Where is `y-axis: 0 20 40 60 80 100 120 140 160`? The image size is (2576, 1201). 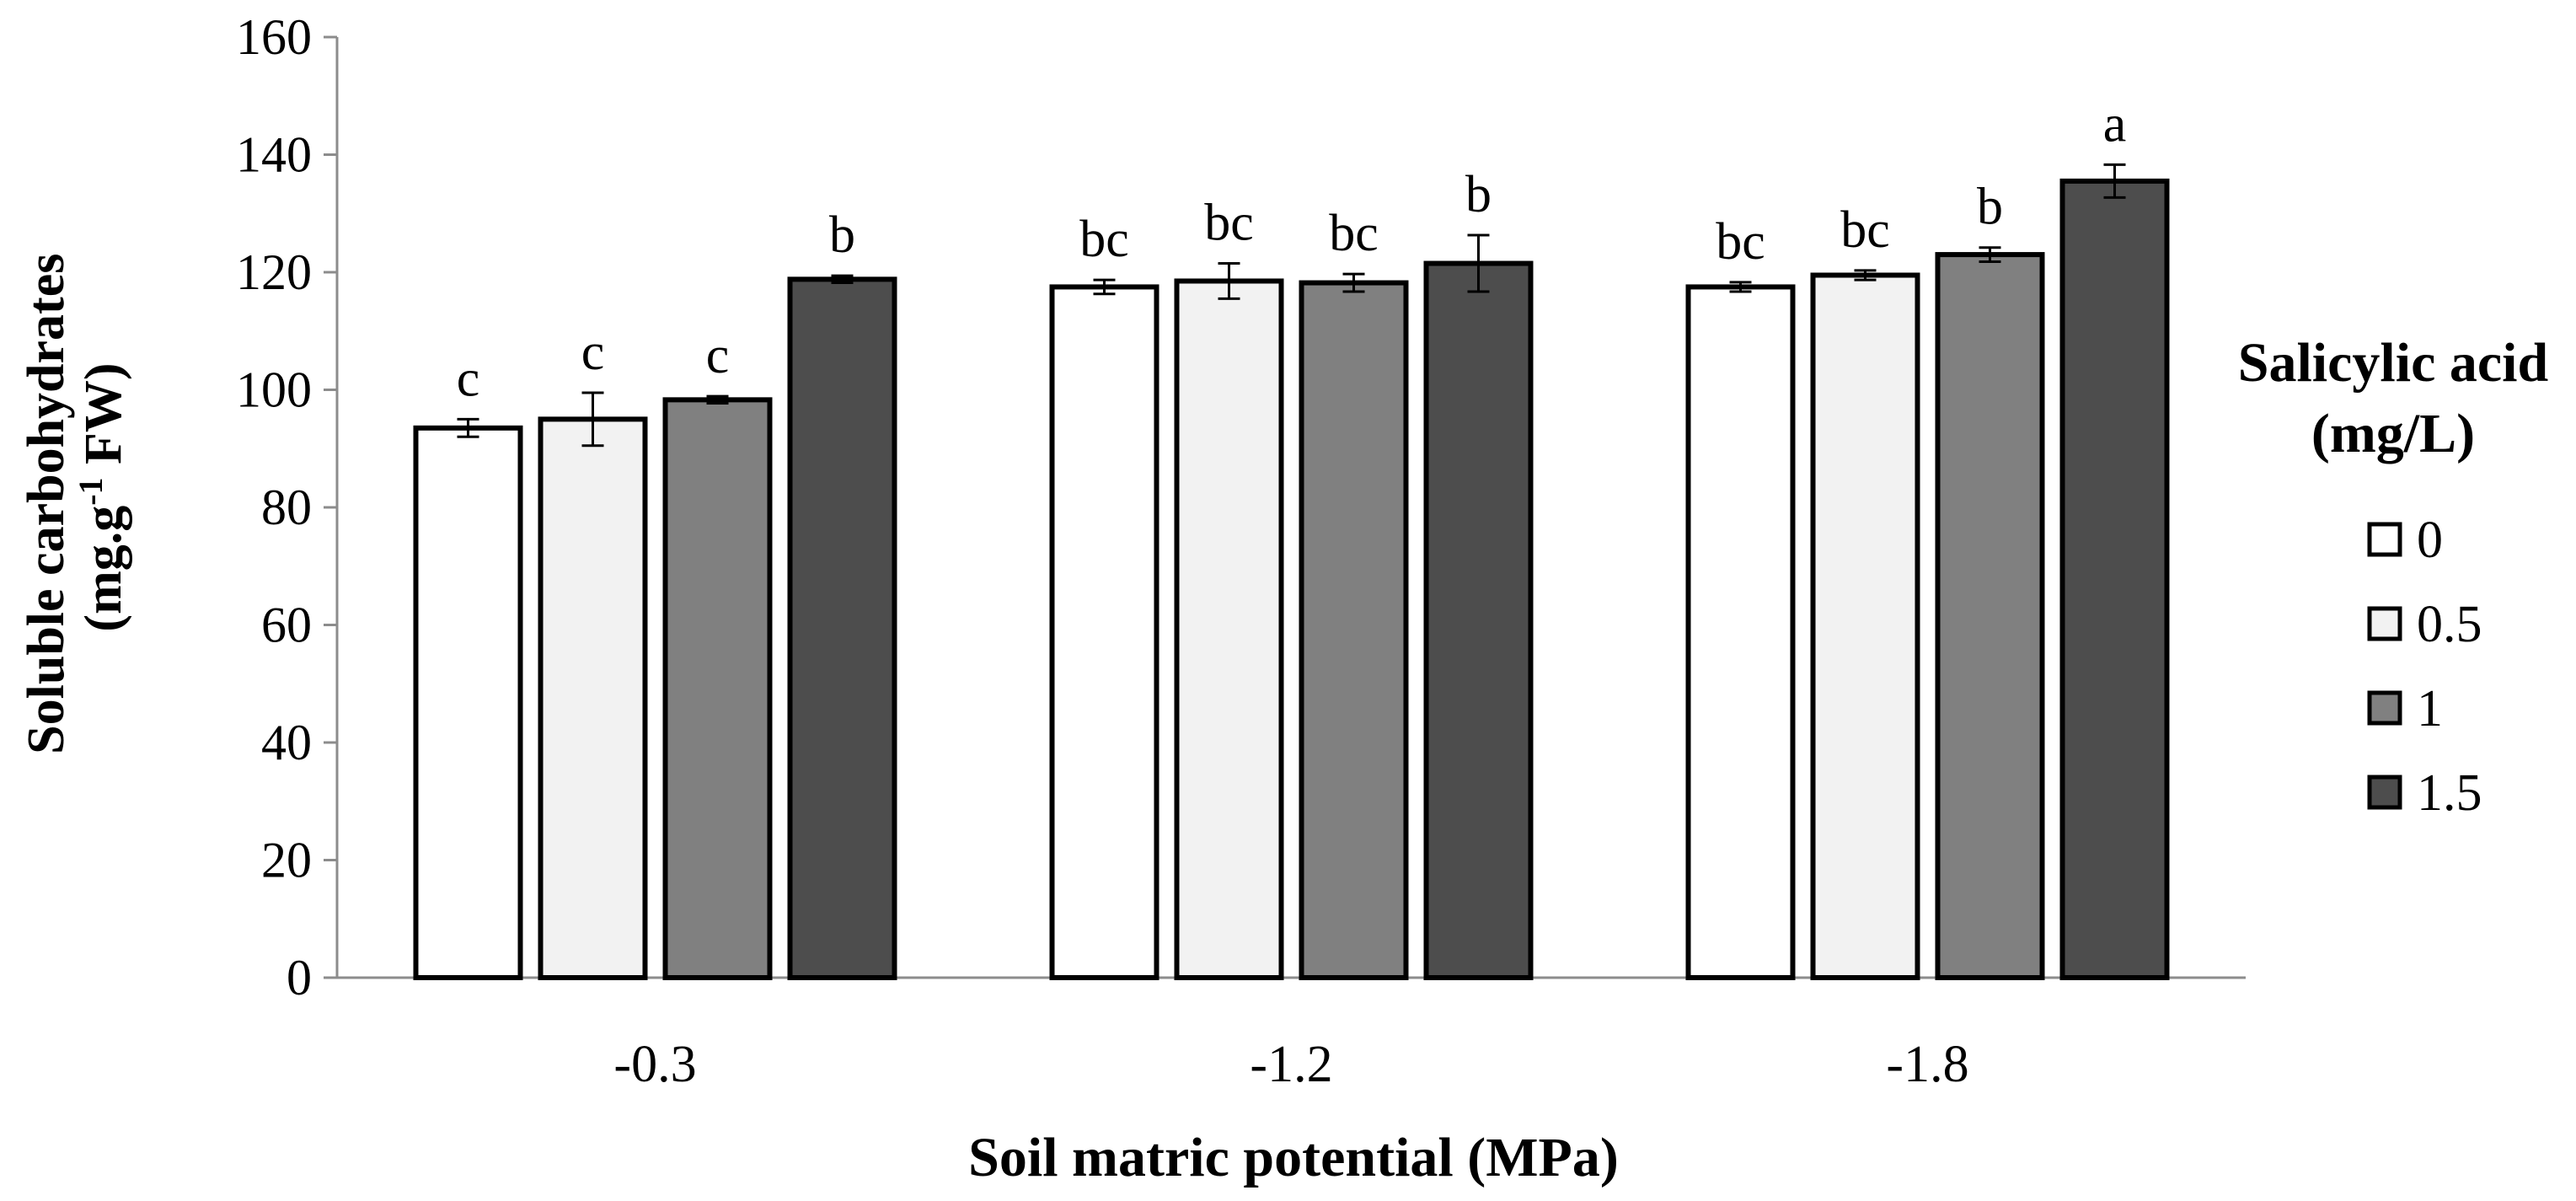
y-axis: 0 20 40 60 80 100 120 140 160 is located at coordinates (287, 507).